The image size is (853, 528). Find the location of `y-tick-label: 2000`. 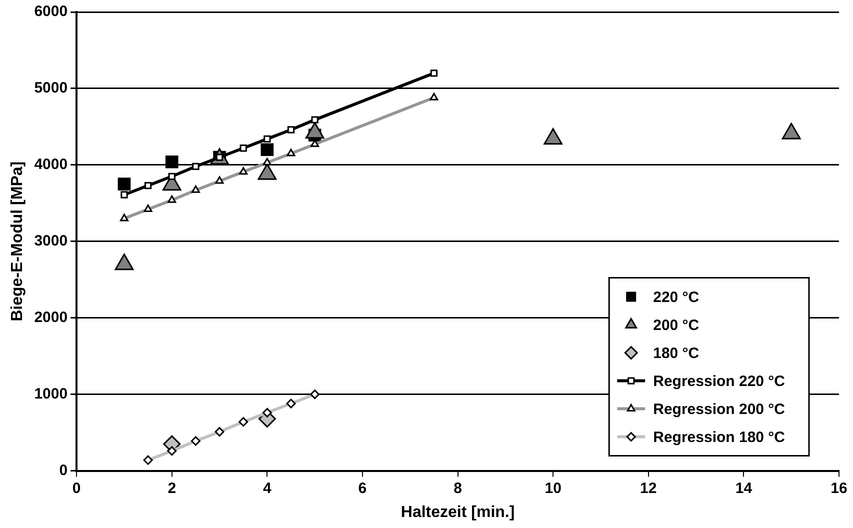

y-tick-label: 2000 is located at coordinates (51, 317).